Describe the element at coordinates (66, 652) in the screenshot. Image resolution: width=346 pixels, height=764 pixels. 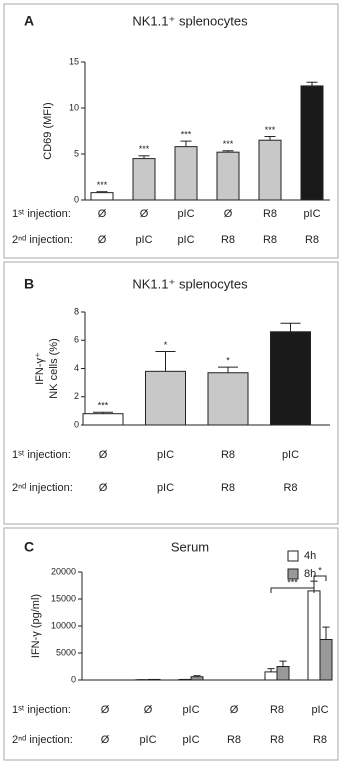
I see `y-tick-label: 5000` at that location.